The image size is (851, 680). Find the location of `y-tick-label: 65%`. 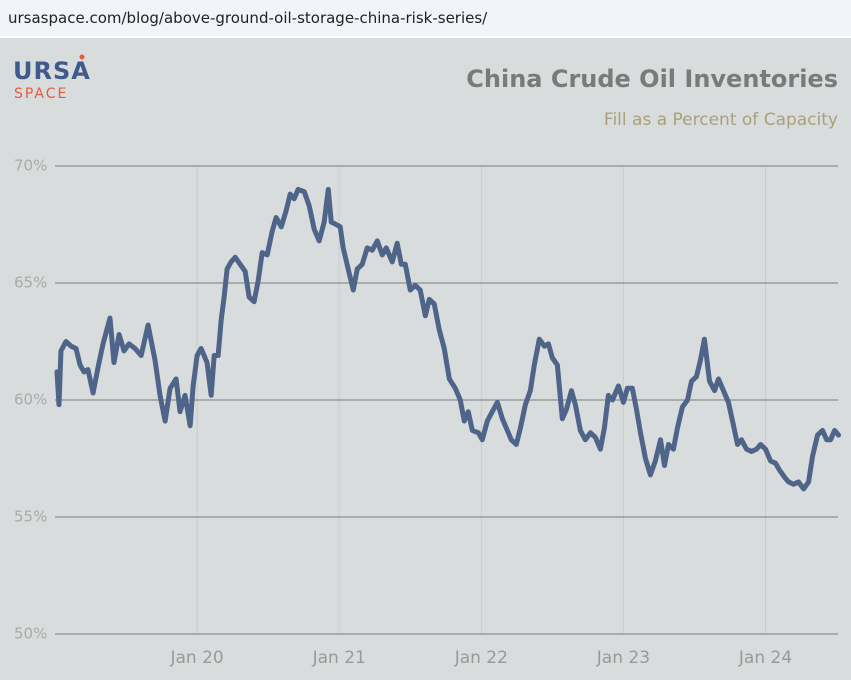

y-tick-label: 65% is located at coordinates (30, 283).